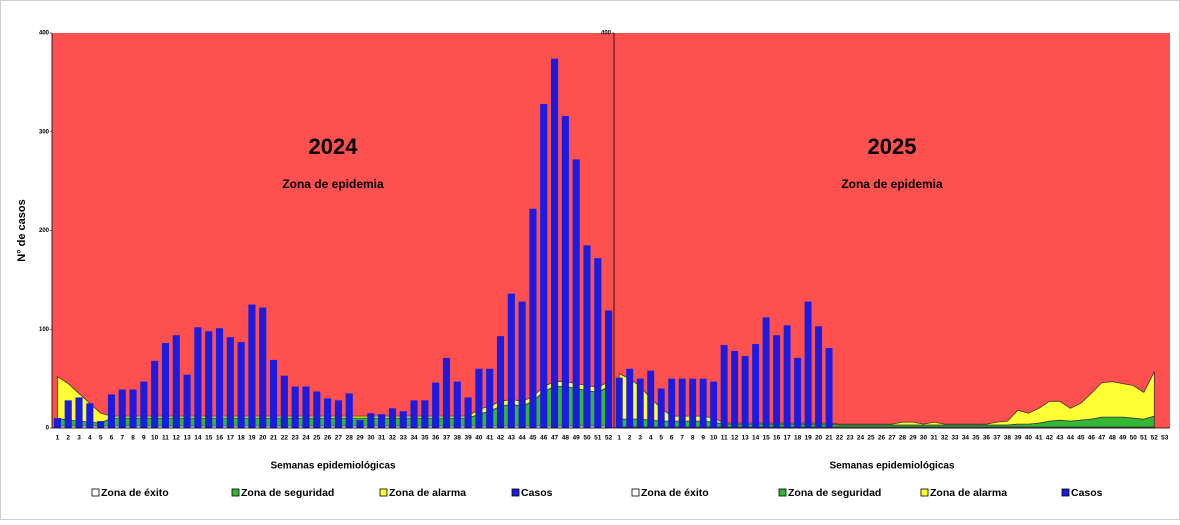 The width and height of the screenshot is (1180, 525). Describe the element at coordinates (44, 132) in the screenshot. I see `y-tick-label: 300` at that location.